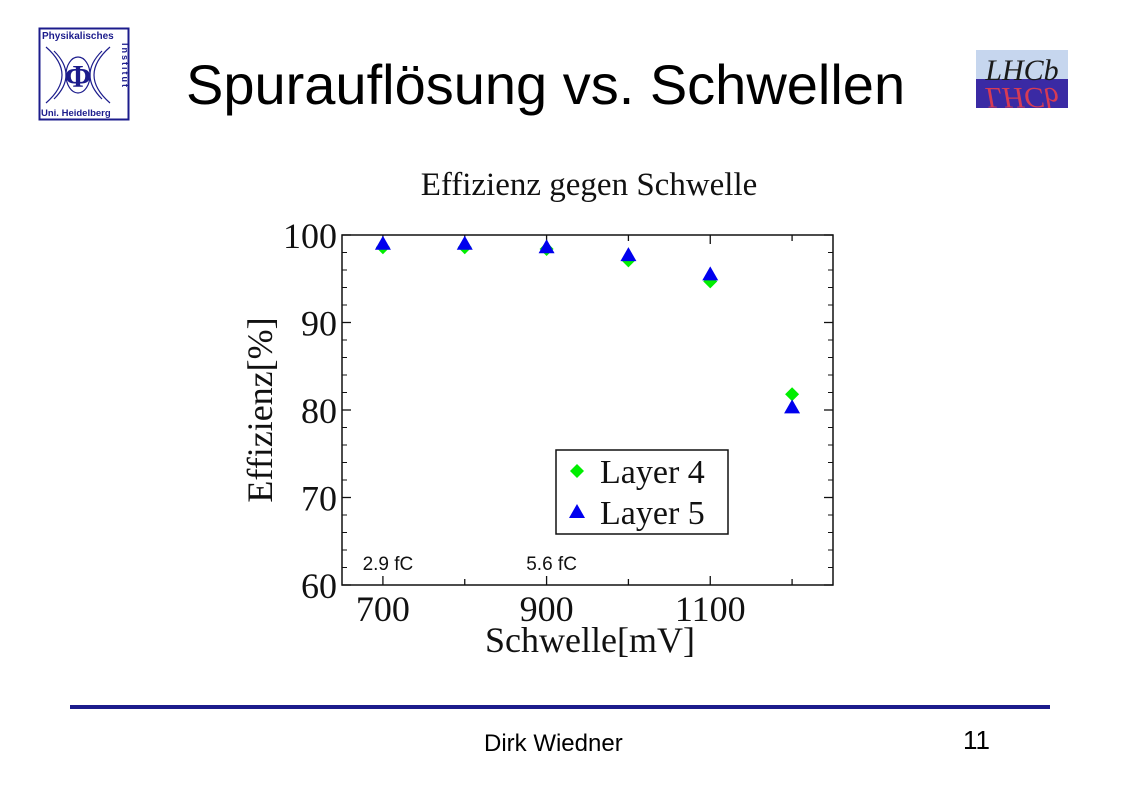 This screenshot has height=793, width=1122. What do you see at coordinates (587, 324) in the screenshot?
I see `data-points` at bounding box center [587, 324].